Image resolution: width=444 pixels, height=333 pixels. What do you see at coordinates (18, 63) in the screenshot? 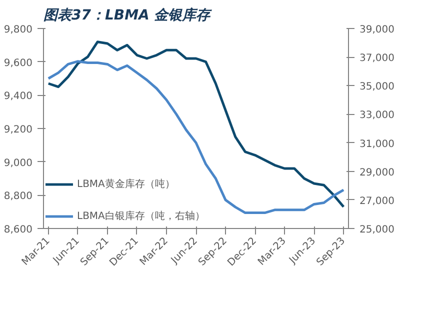
I see `y-tick-label: 9,600` at bounding box center [18, 63].